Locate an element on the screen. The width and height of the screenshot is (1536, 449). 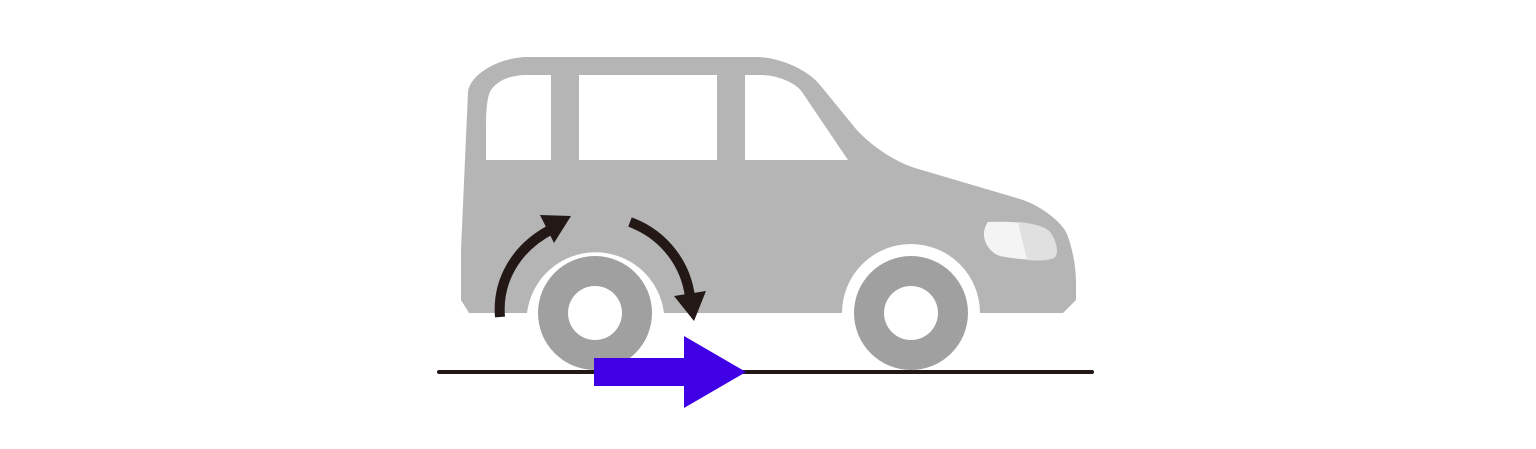
right-rotation-arrow-shaft is located at coordinates (661, 257).